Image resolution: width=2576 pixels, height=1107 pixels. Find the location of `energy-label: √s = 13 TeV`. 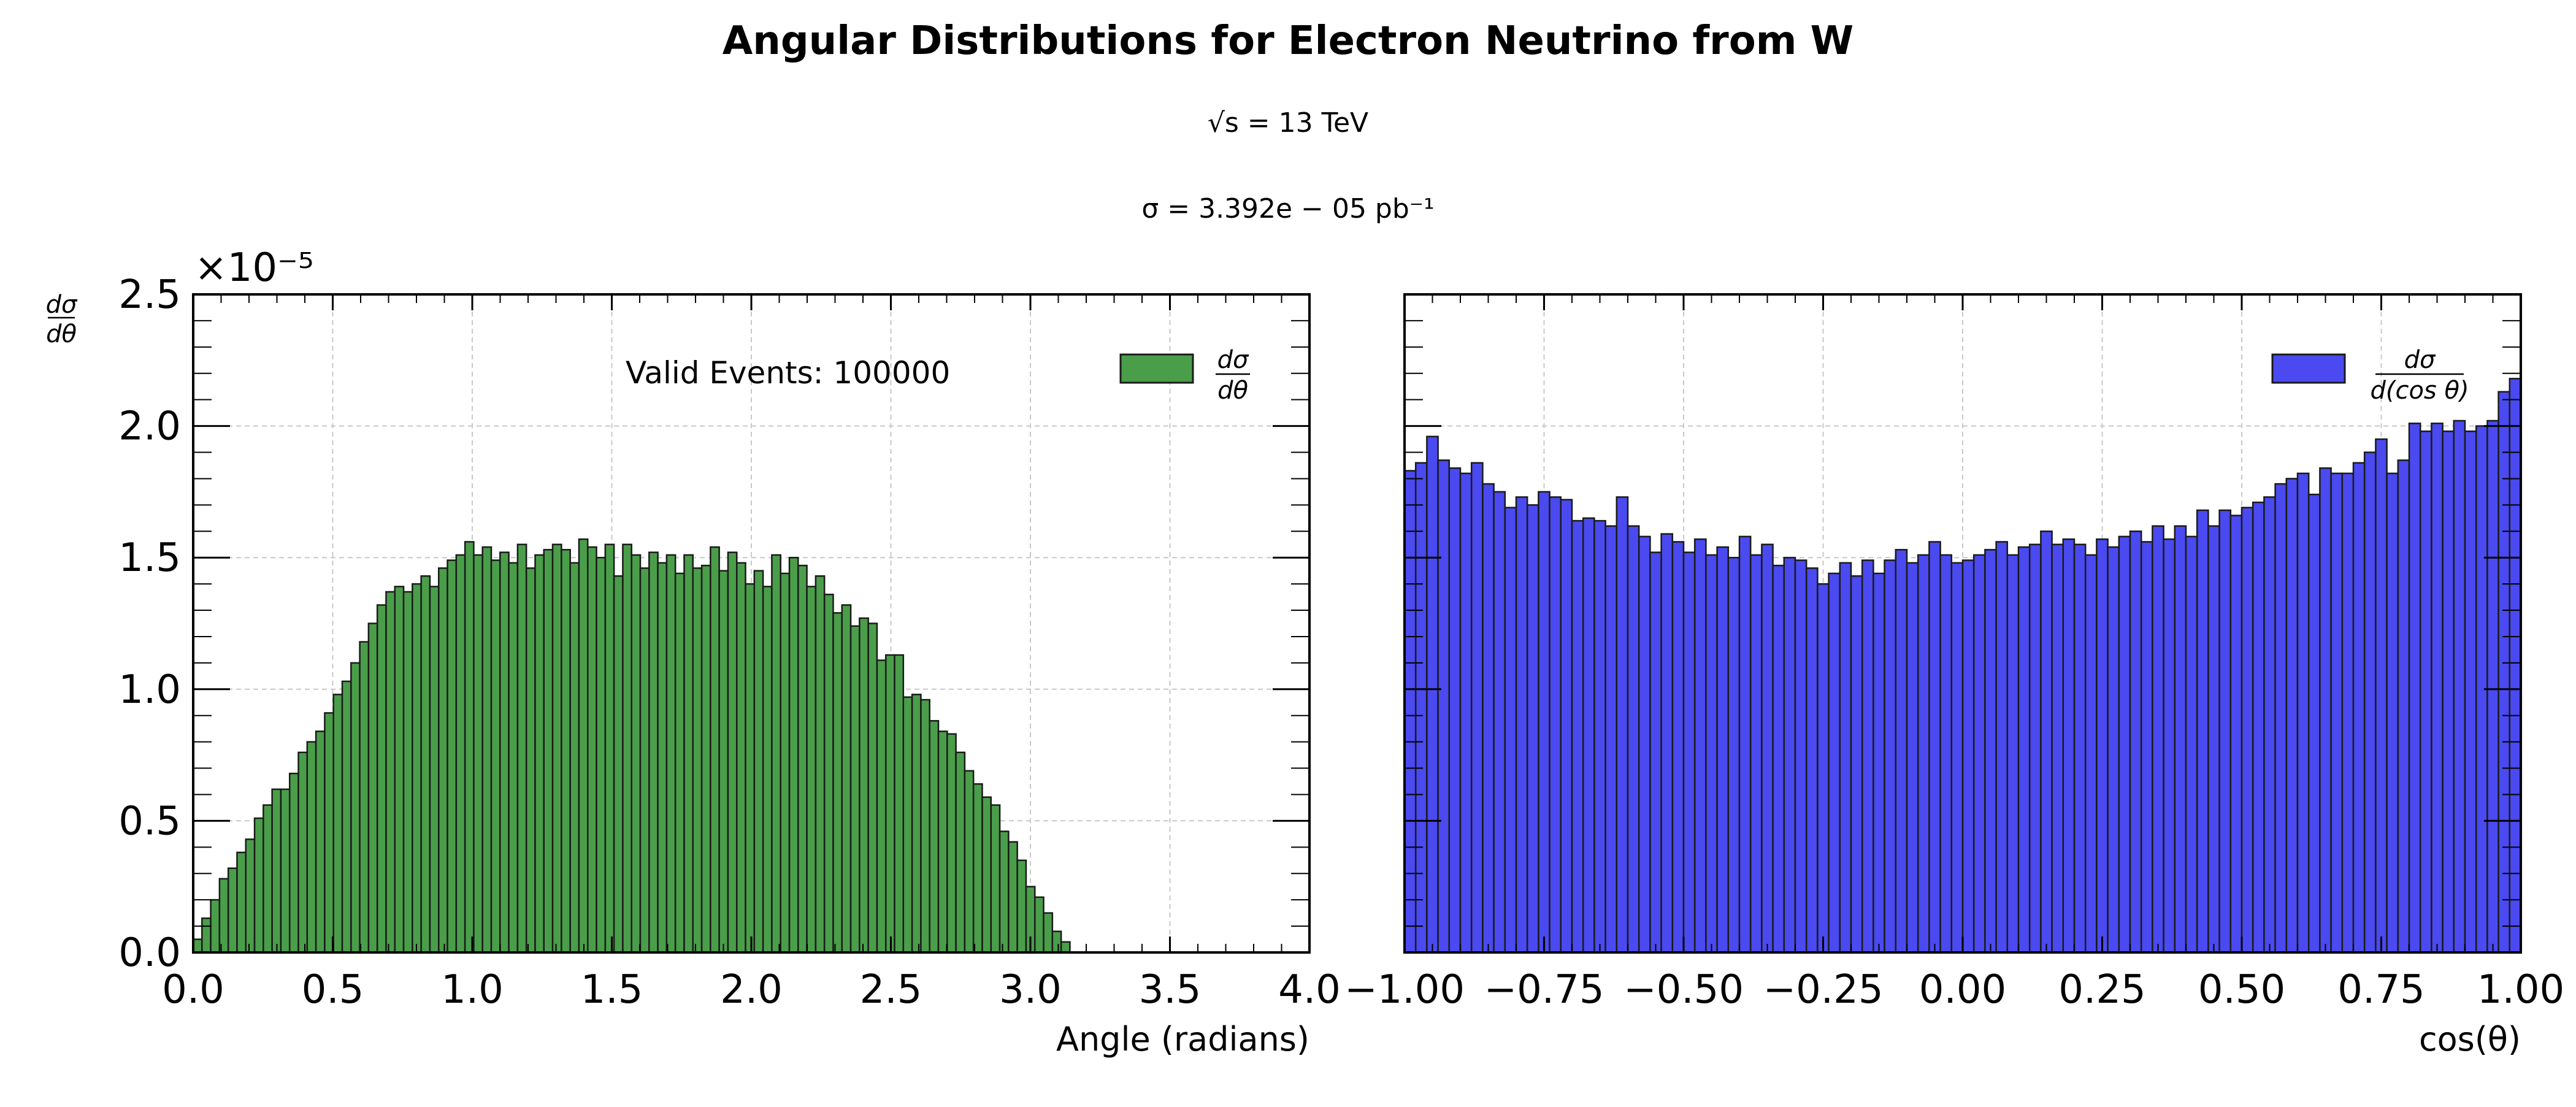

energy-label: √s = 13 TeV is located at coordinates (1288, 123).